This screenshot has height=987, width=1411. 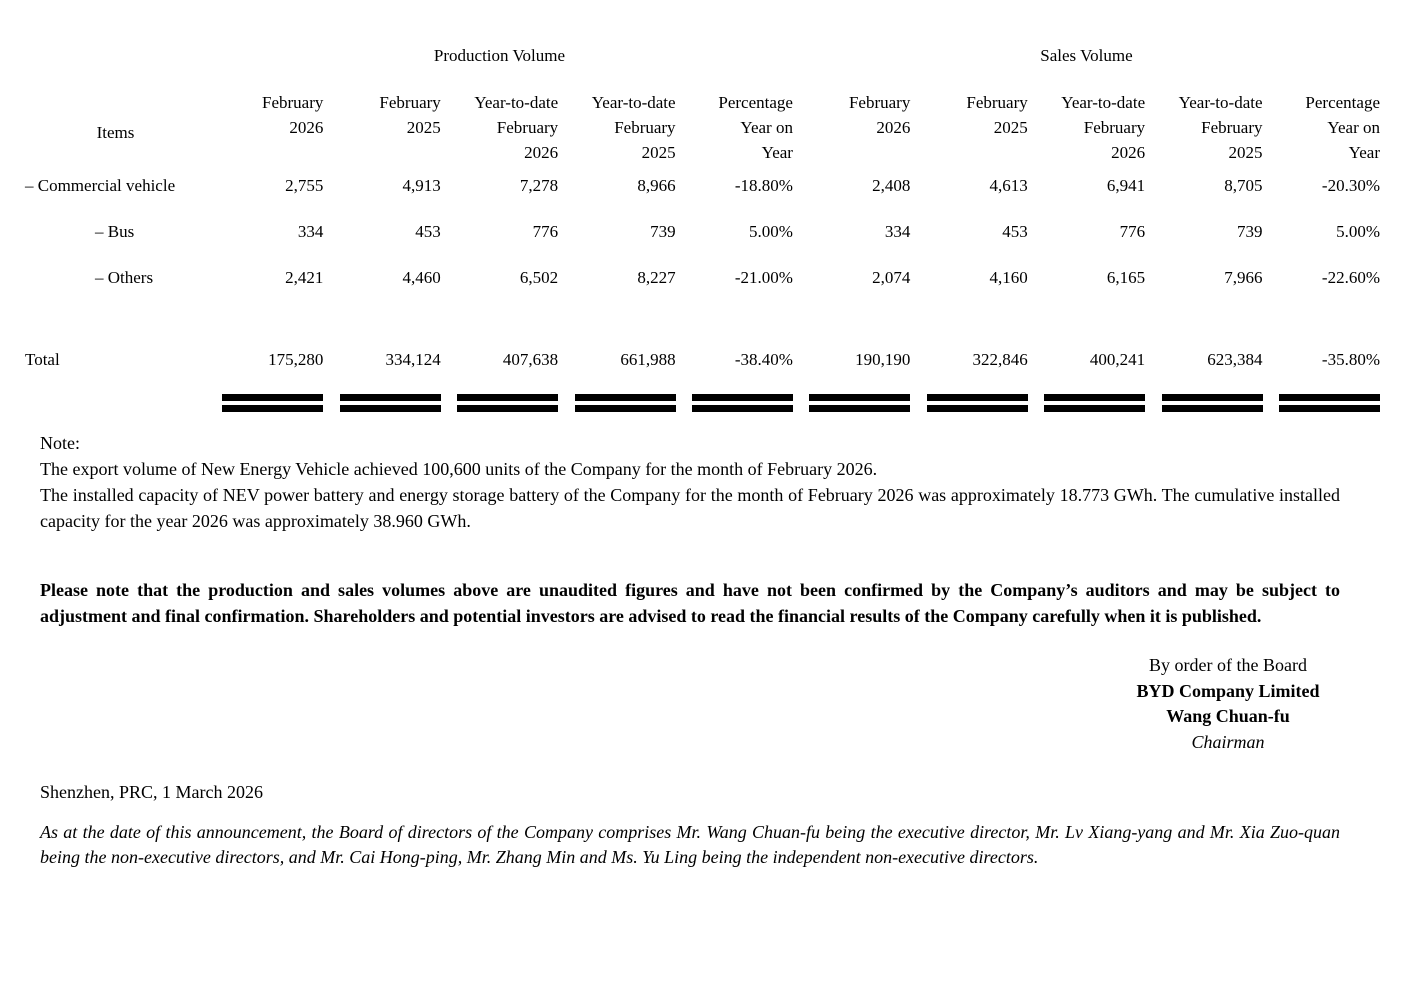 What do you see at coordinates (763, 277) in the screenshot?
I see `value-cell: -21.00%` at bounding box center [763, 277].